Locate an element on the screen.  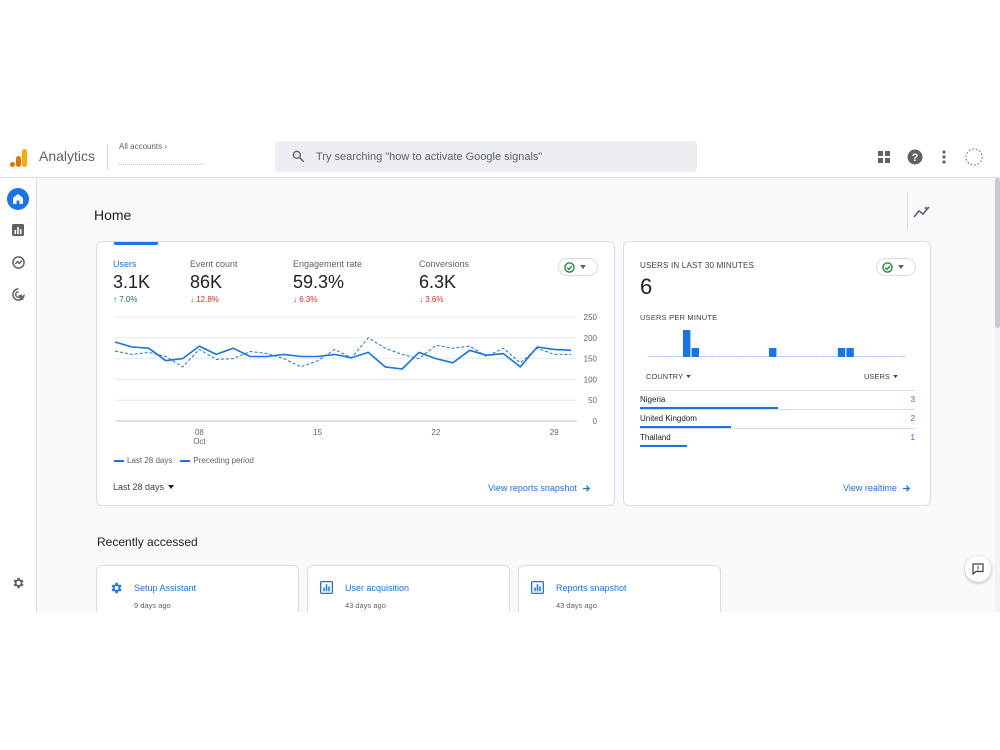
nav-explore is located at coordinates (18, 262).